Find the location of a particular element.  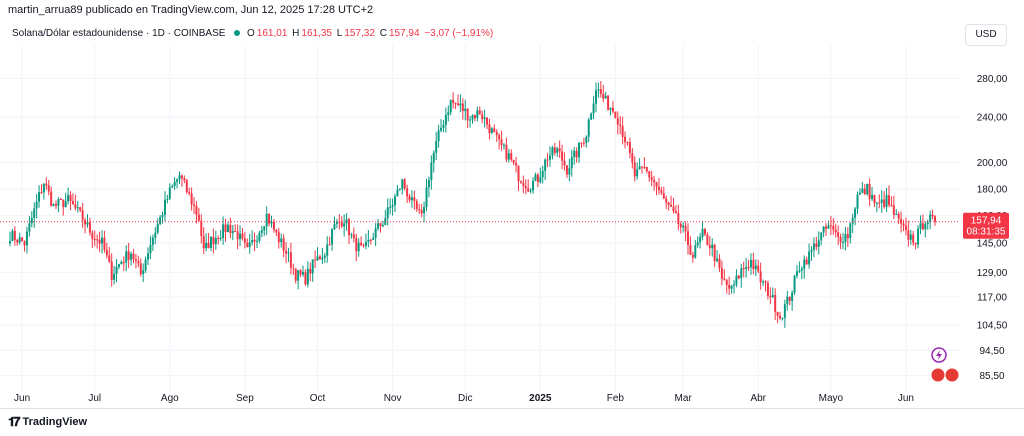

market-status-dot-icon is located at coordinates (237, 32).